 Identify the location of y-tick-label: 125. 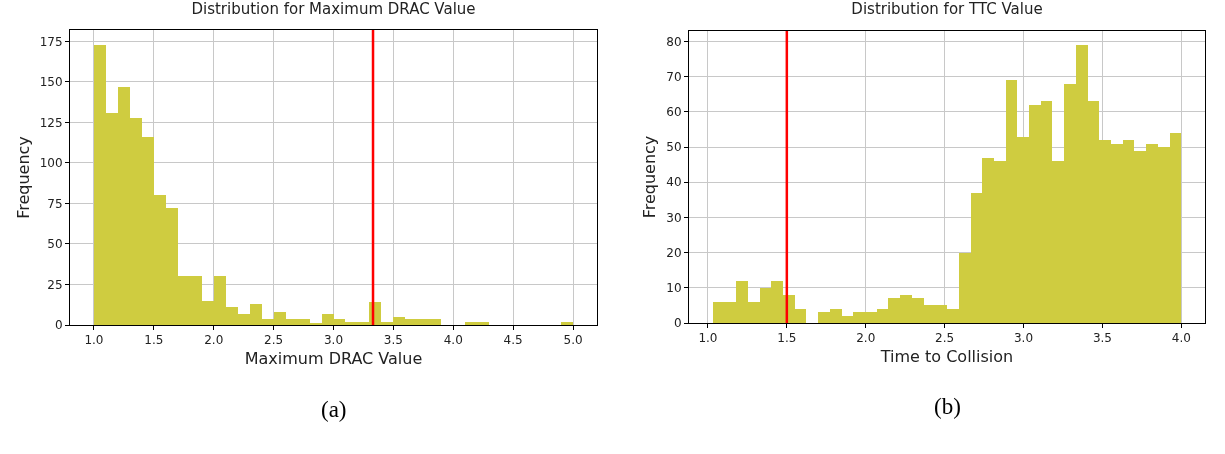
(51, 122).